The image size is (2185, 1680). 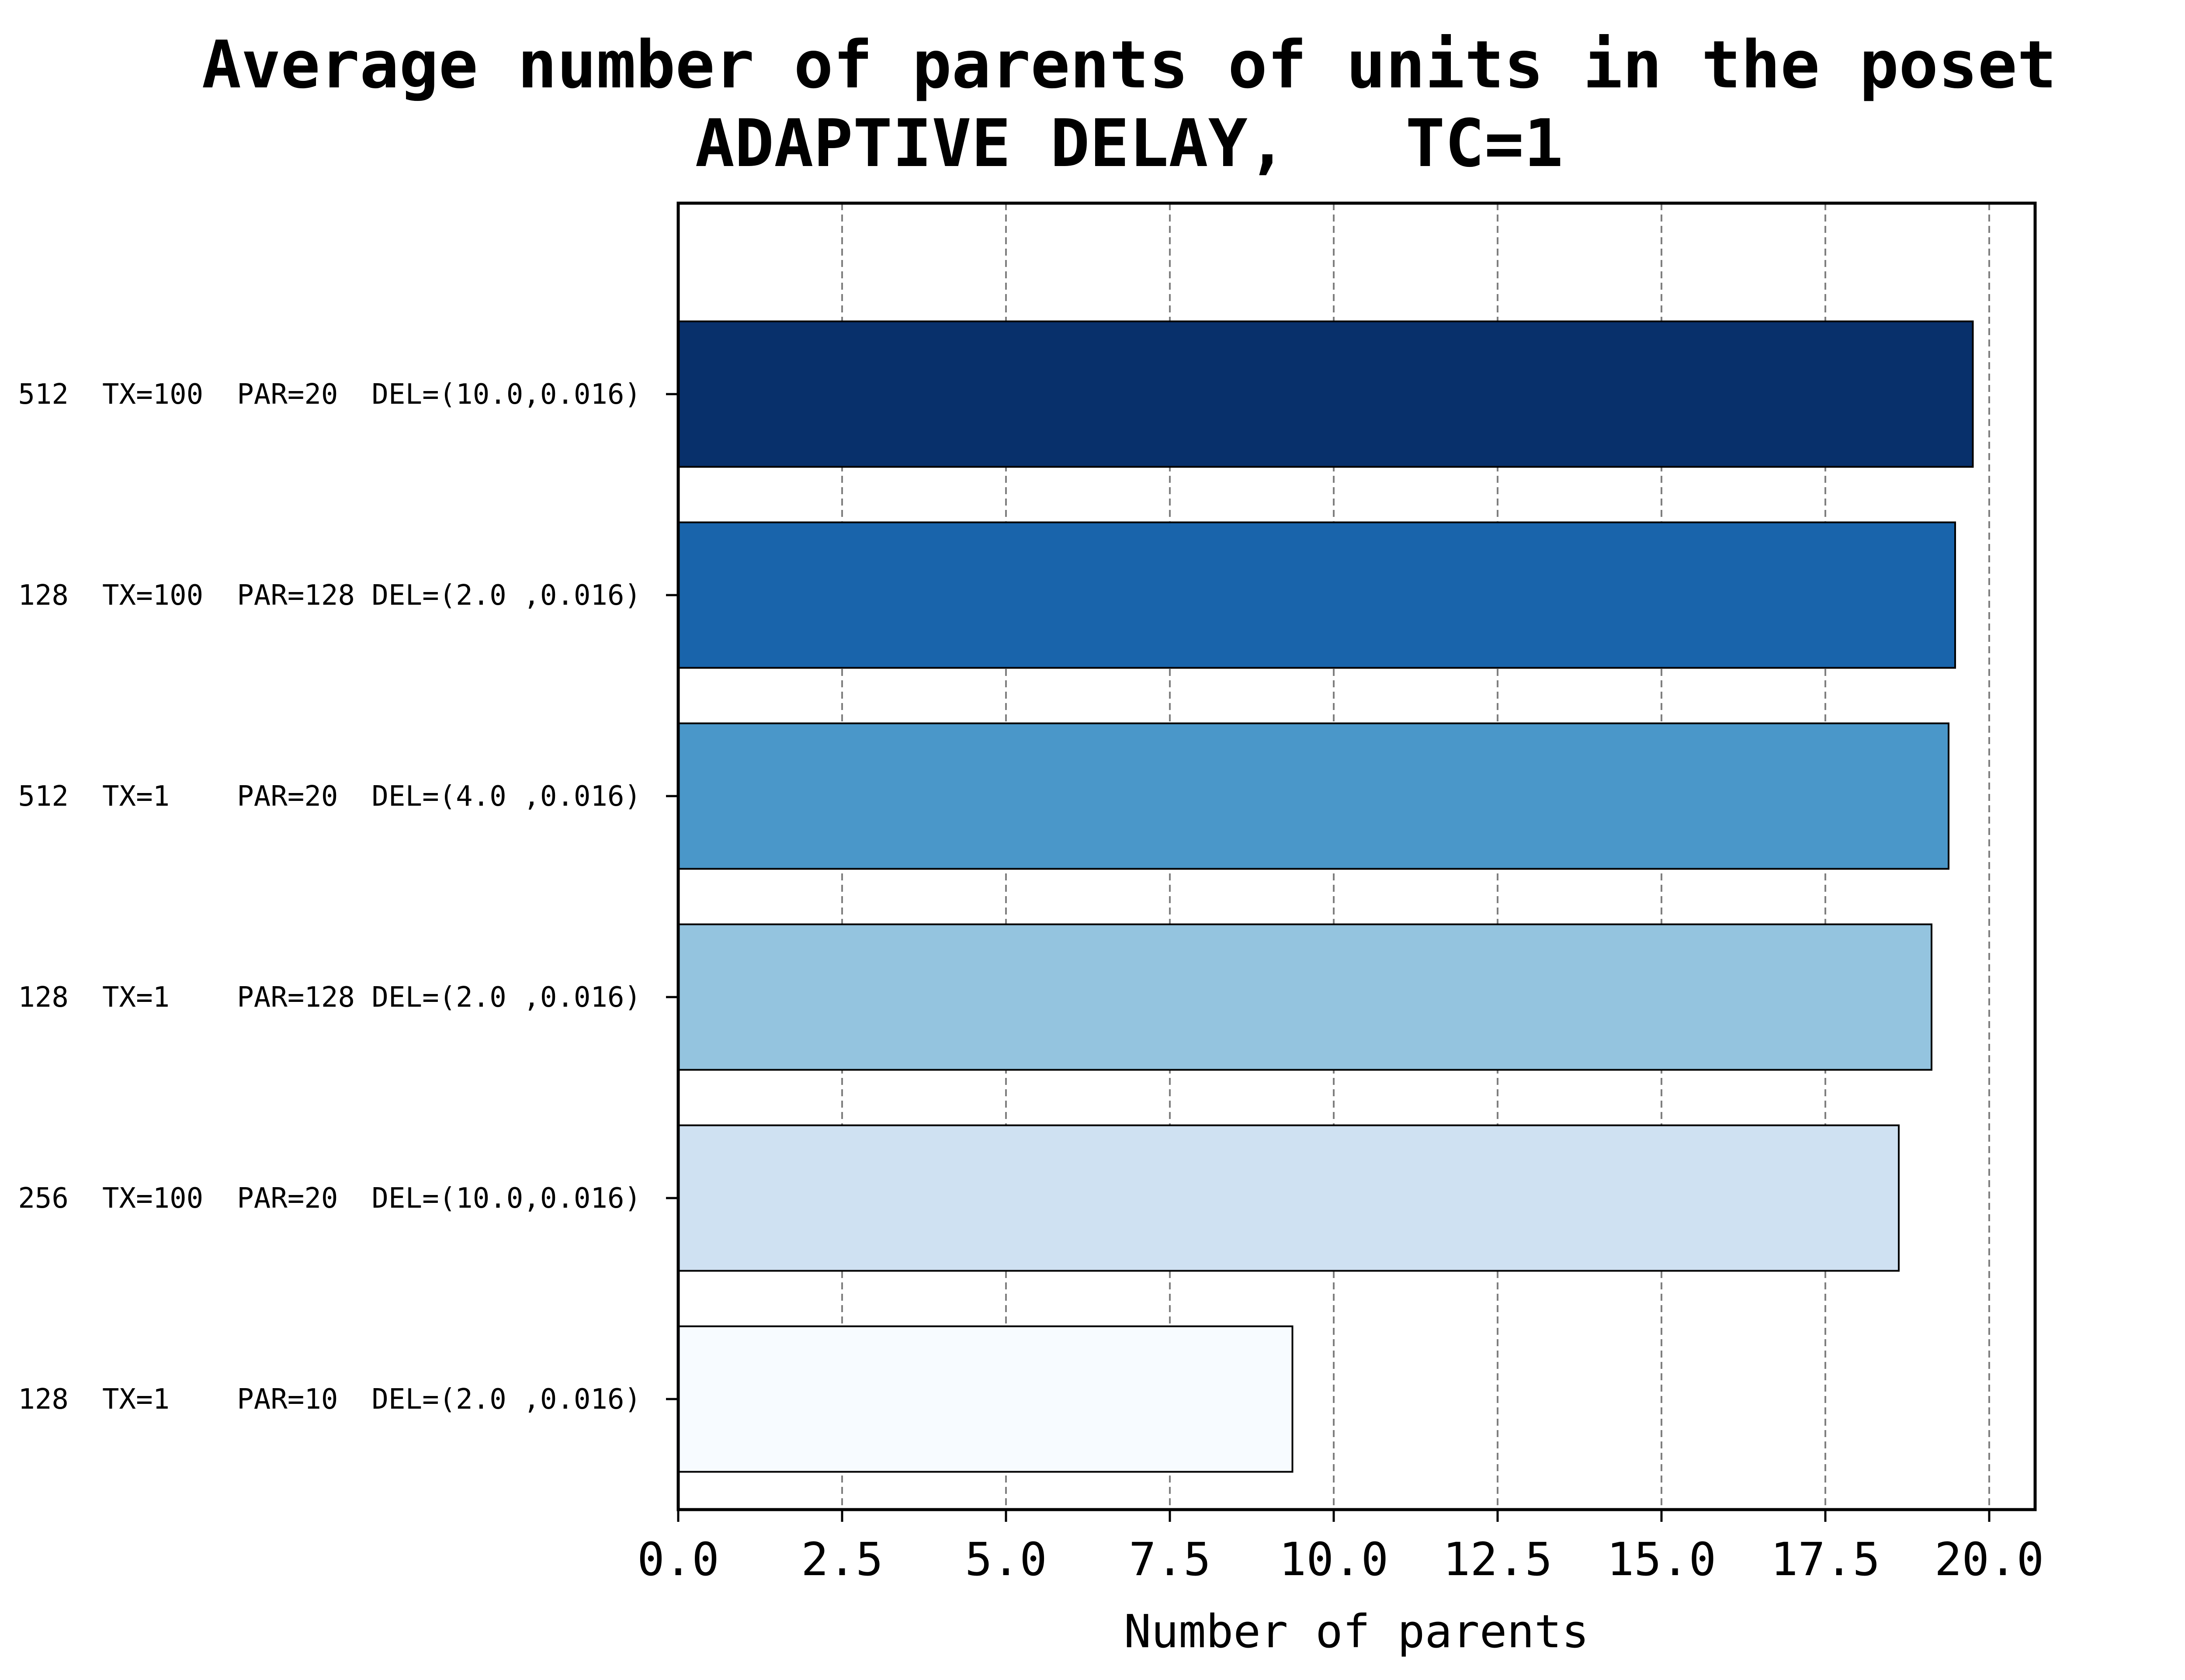 What do you see at coordinates (1129, 144) in the screenshot?
I see `chart-subtitle: ADAPTIVE DELAY, TC=1` at bounding box center [1129, 144].